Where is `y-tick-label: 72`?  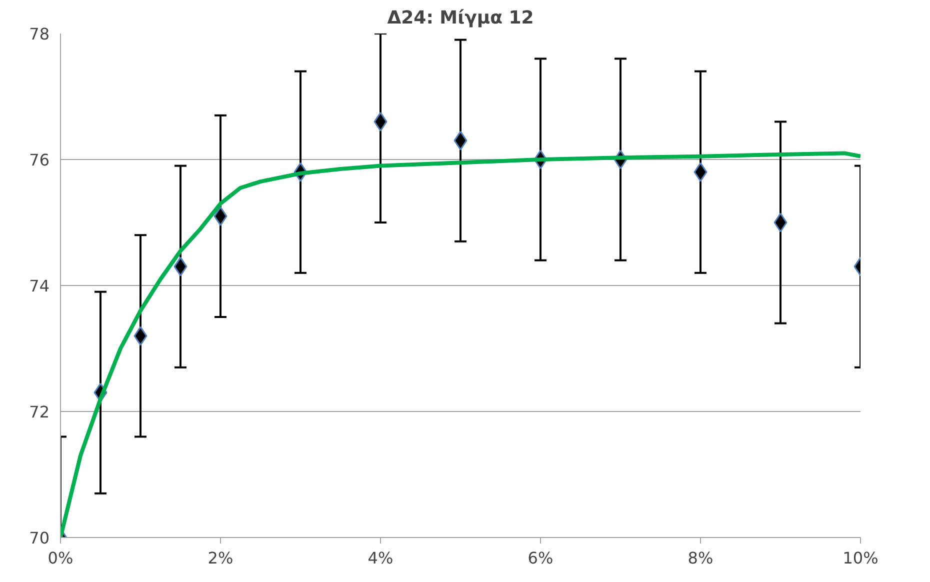 y-tick-label: 72 is located at coordinates (39, 412).